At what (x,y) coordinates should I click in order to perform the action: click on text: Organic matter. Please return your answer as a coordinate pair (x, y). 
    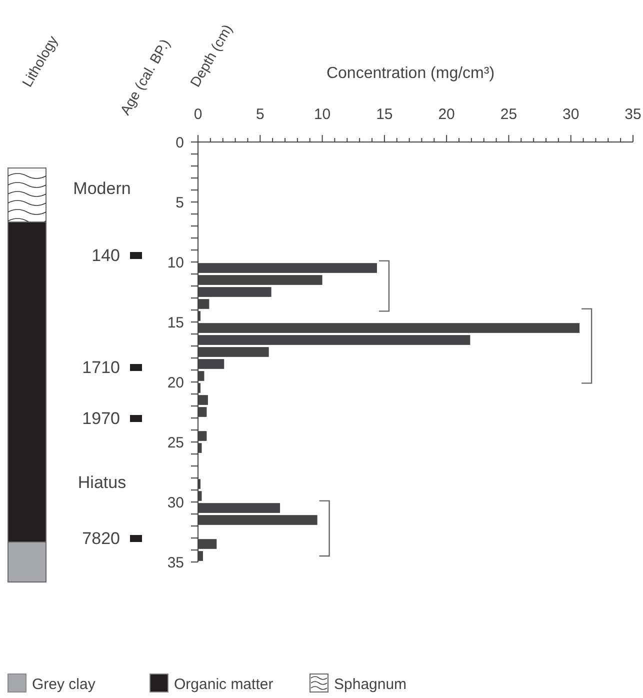
    Looking at the image, I should click on (224, 684).